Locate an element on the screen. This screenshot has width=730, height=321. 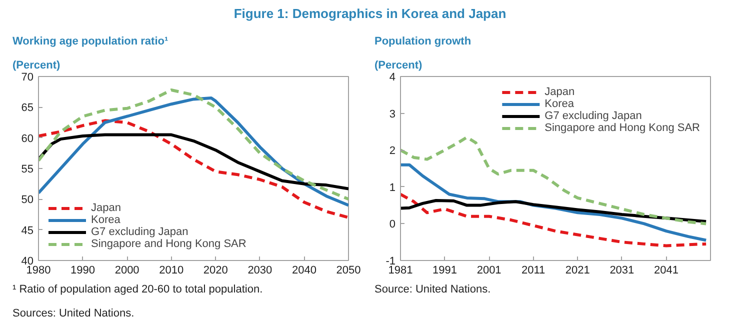
x-tick-label: 2010 is located at coordinates (171, 270).